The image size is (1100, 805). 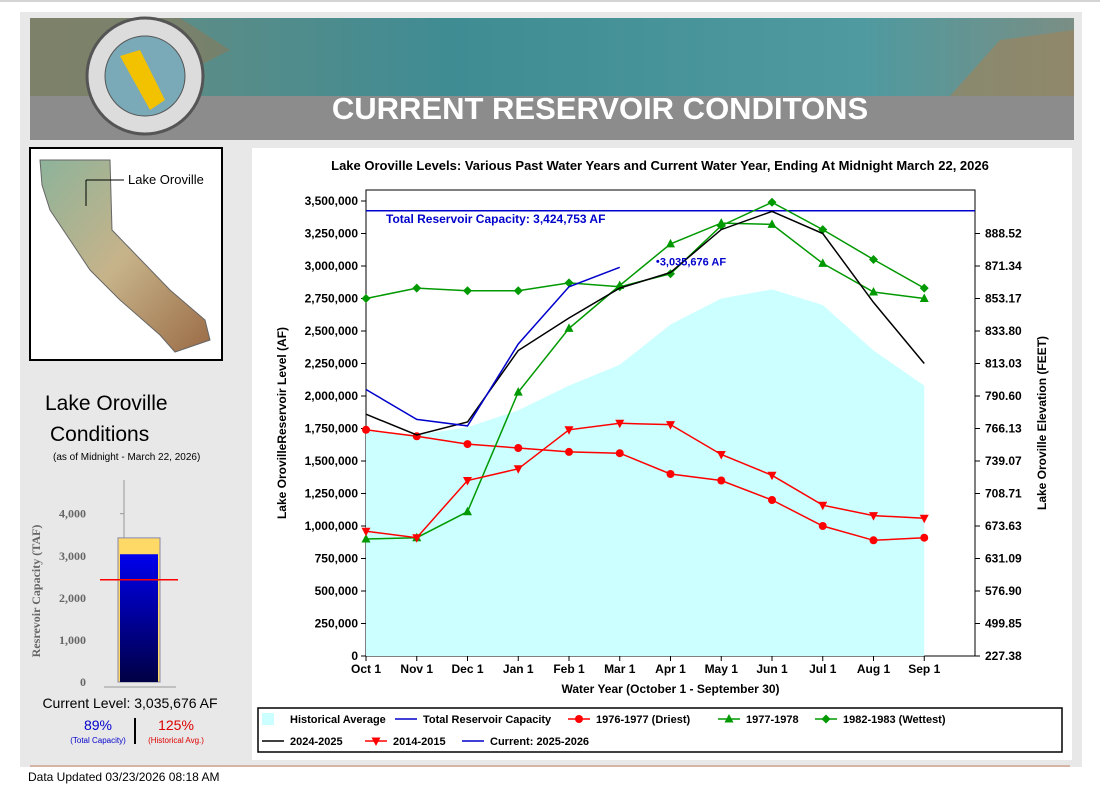 I want to click on y-tick-label: 2,500,000, so click(x=332, y=331).